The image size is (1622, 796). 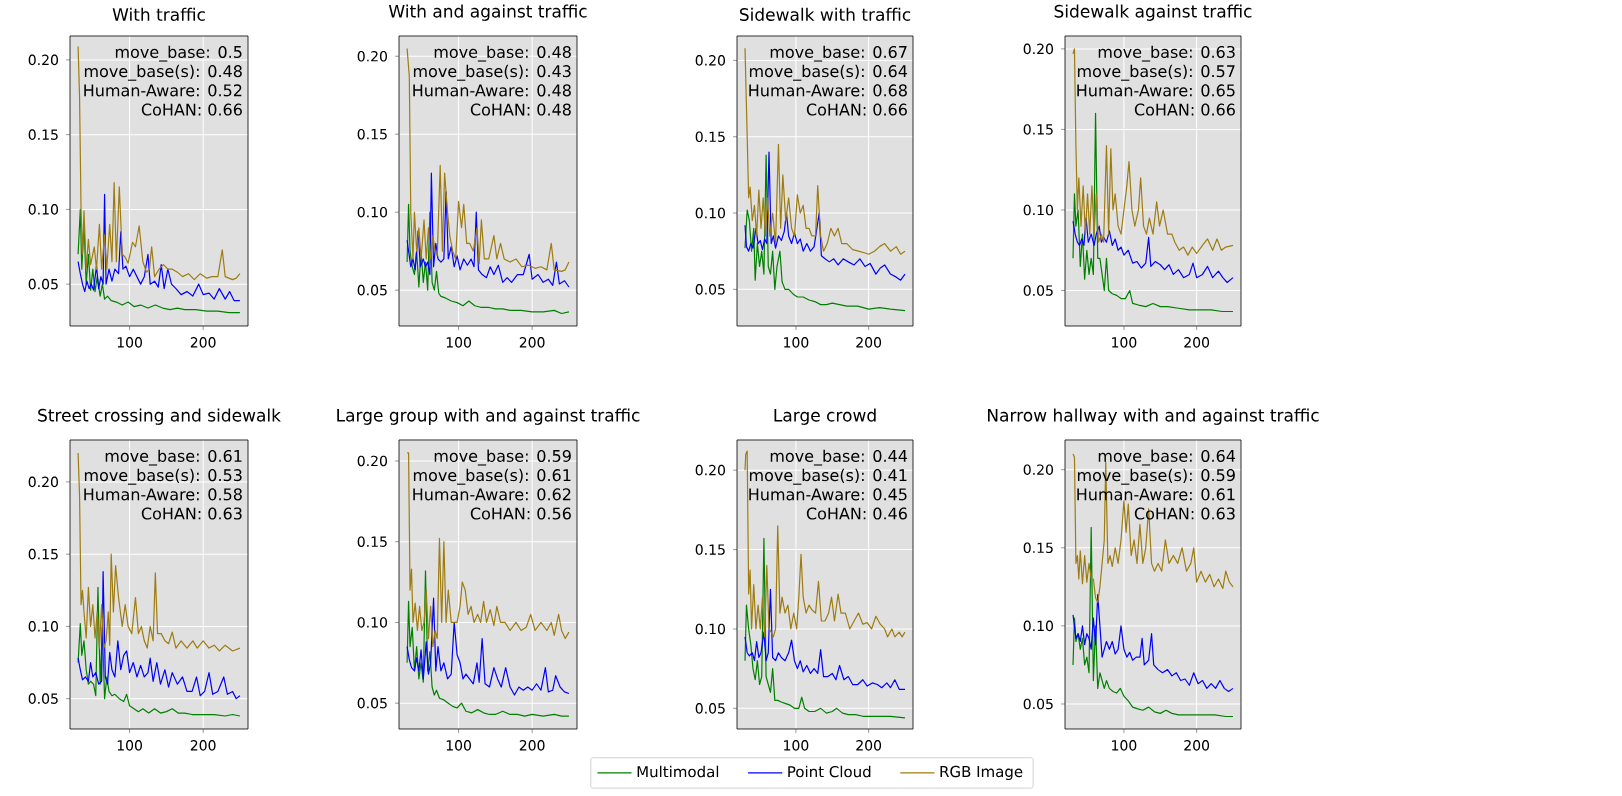 What do you see at coordinates (838, 53) in the screenshot?
I see `annotation: move_base: 0.67` at bounding box center [838, 53].